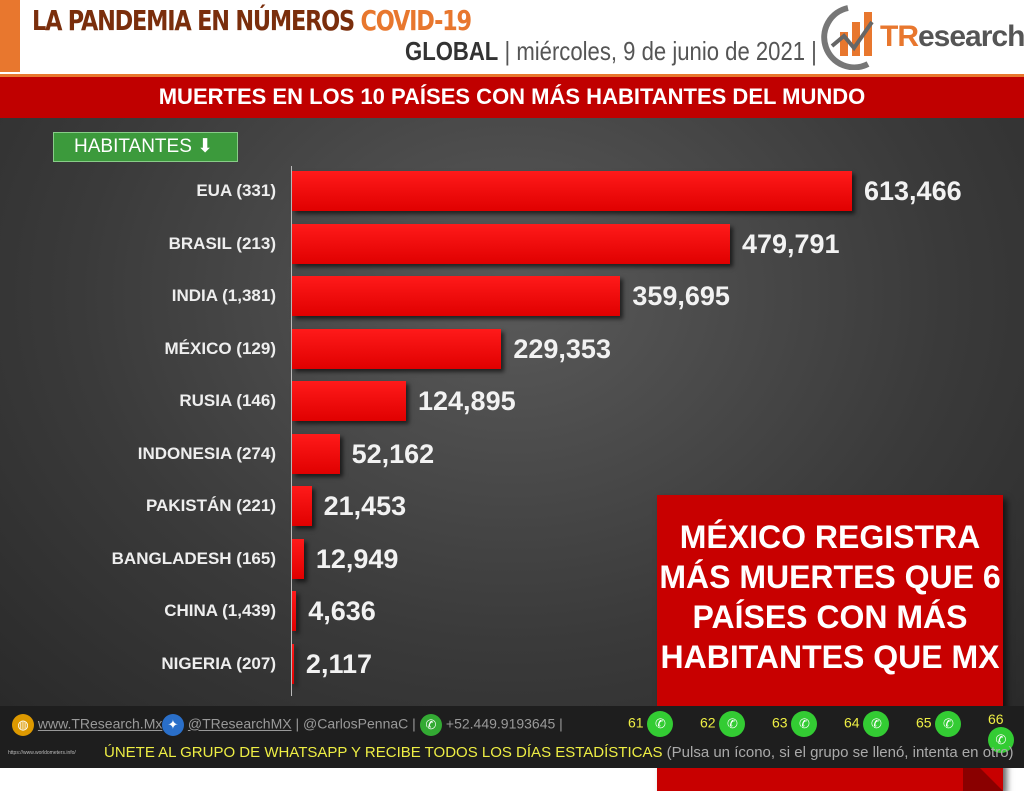  Describe the element at coordinates (365, 506) in the screenshot. I see `value-label: 21,453` at that location.